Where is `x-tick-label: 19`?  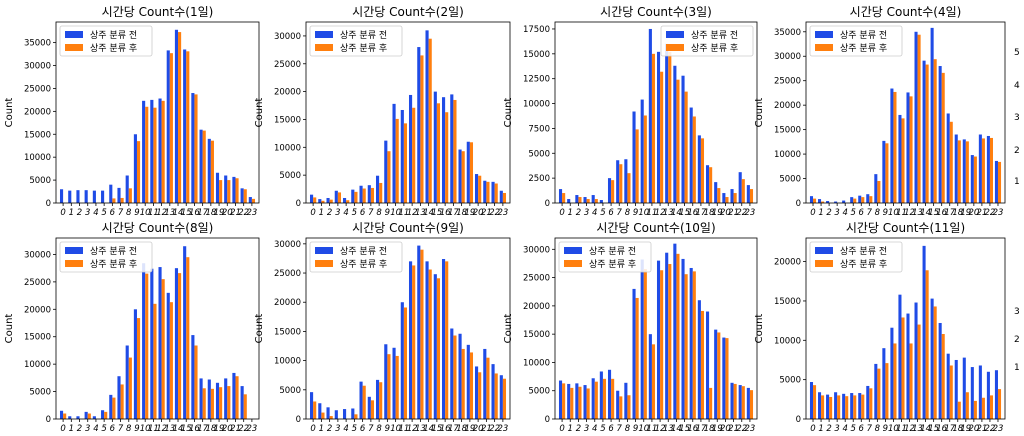 x-tick-label: 19 is located at coordinates (965, 429).